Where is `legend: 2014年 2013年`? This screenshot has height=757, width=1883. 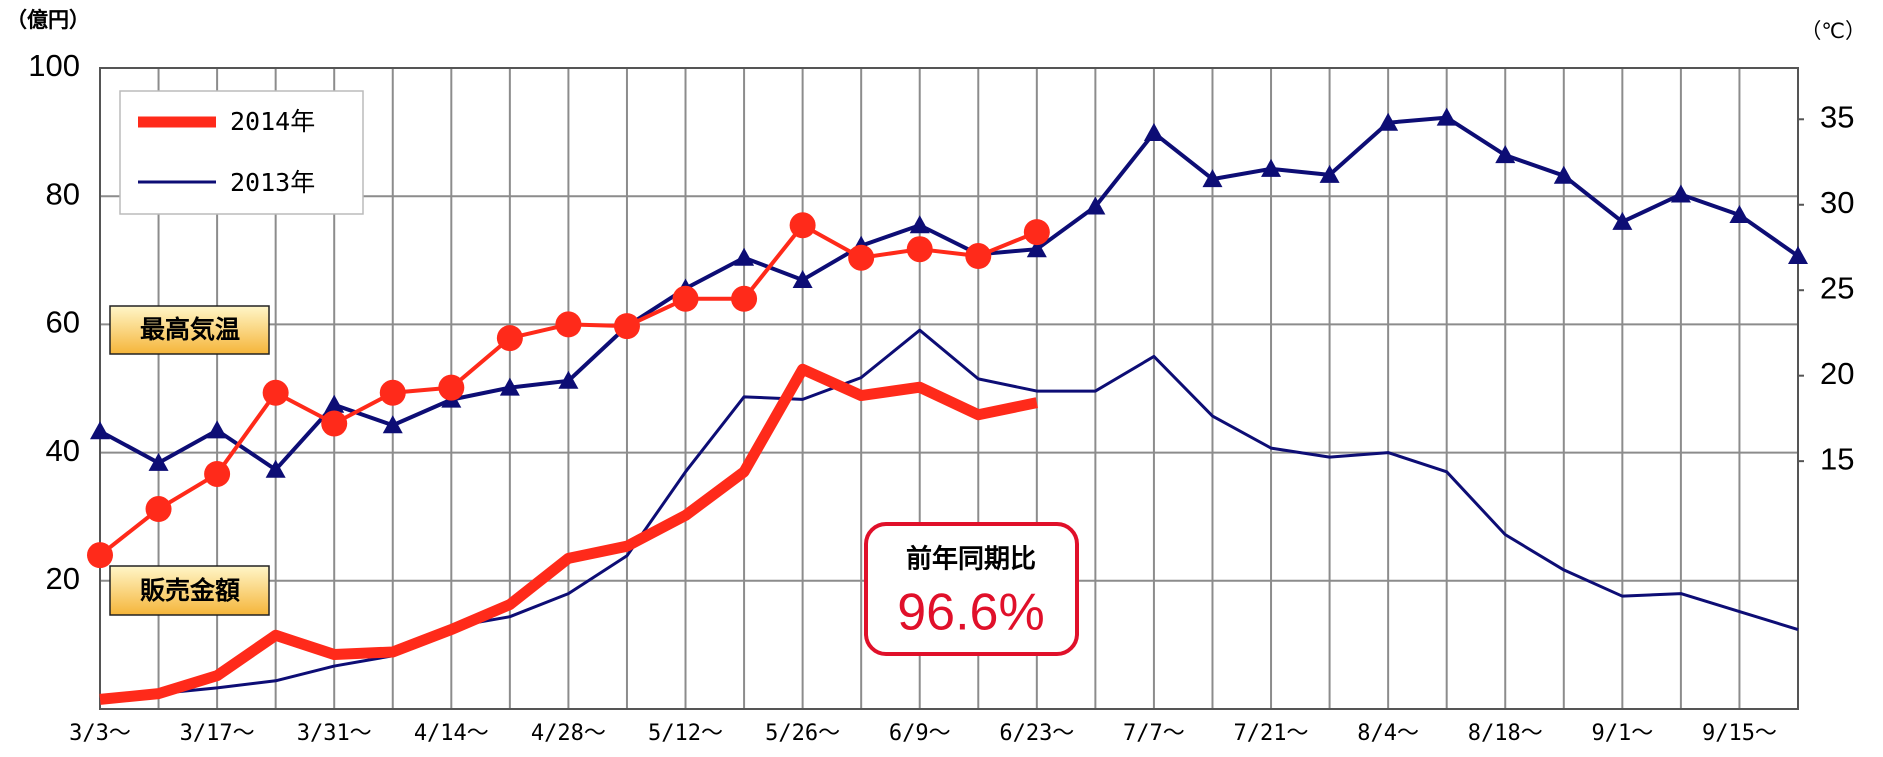 legend: 2014年 2013年 is located at coordinates (241, 152).